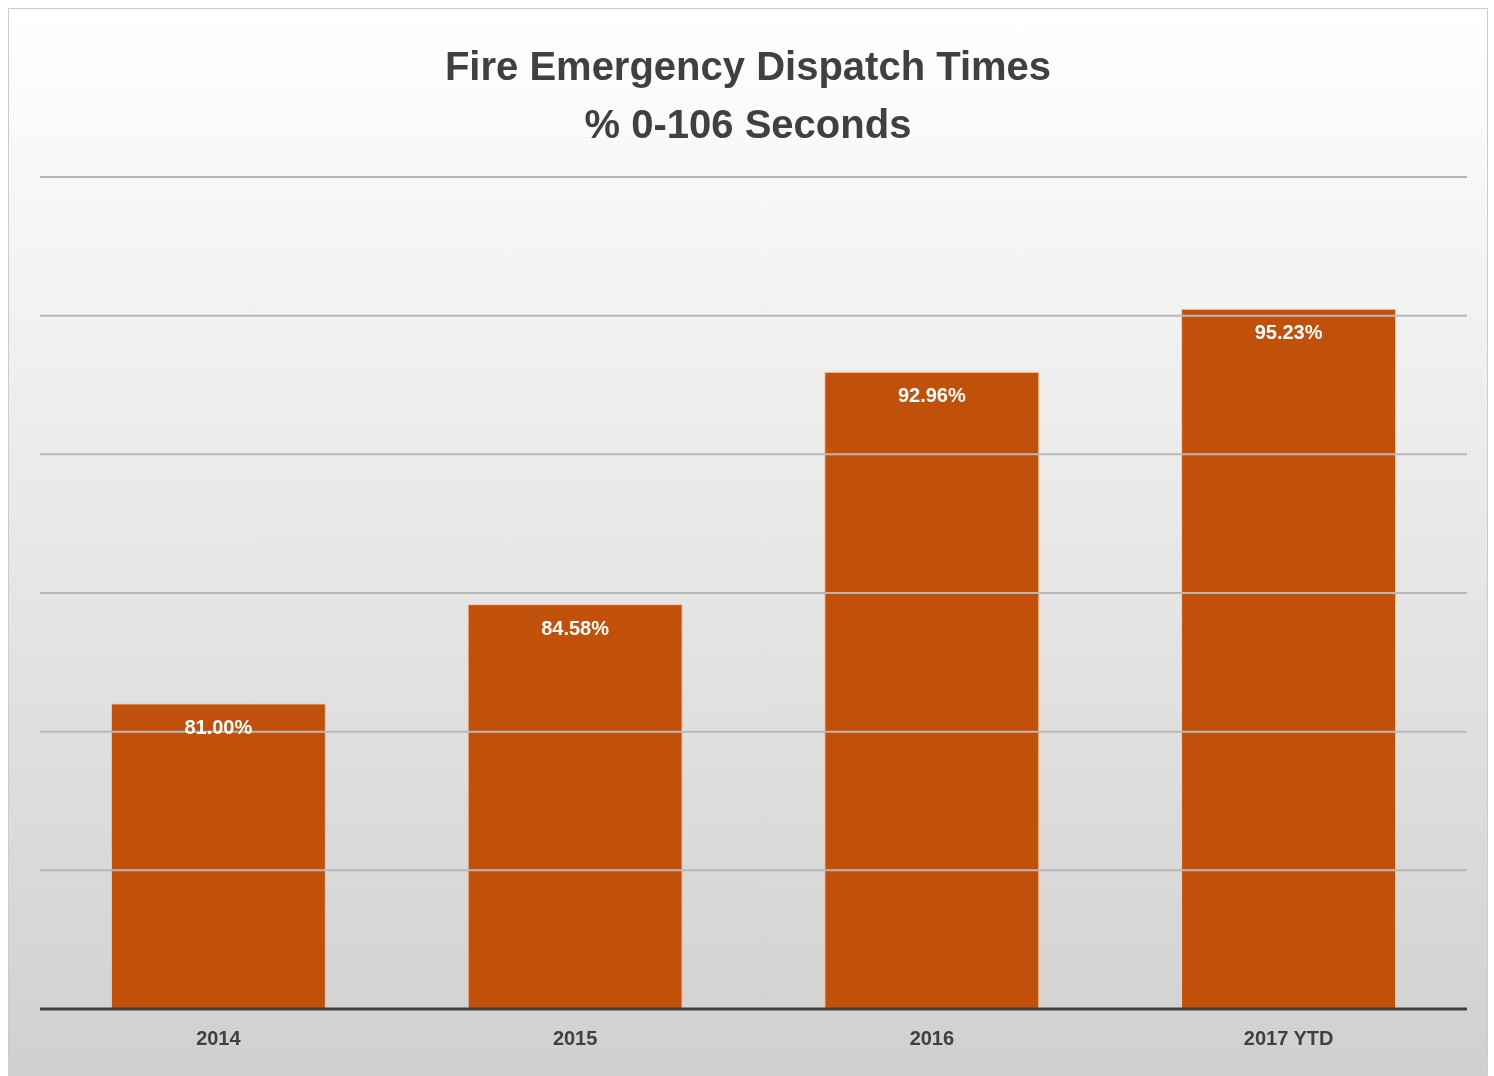 This screenshot has width=1494, height=1076. Describe the element at coordinates (575, 627) in the screenshot. I see `data-label: 84.58%` at that location.